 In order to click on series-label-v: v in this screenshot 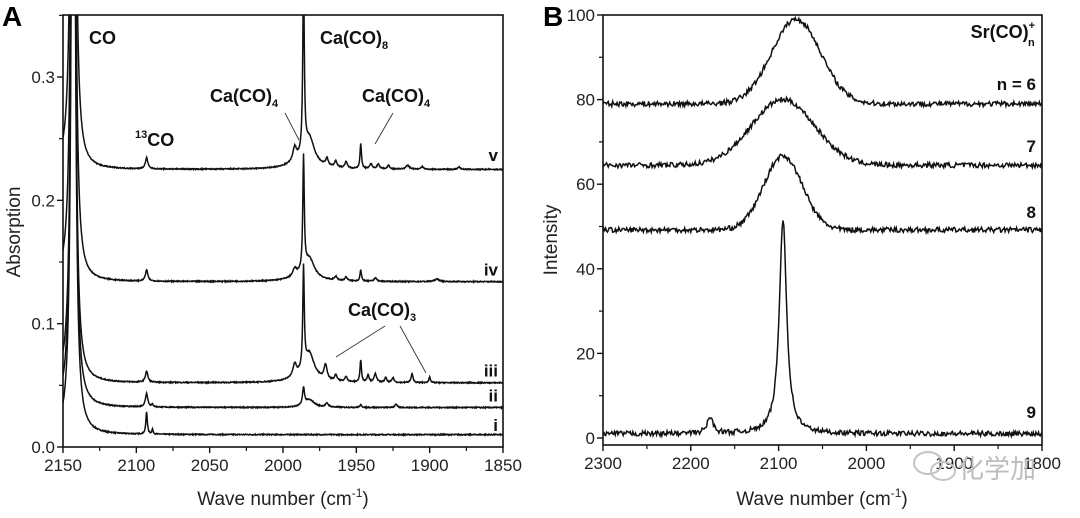, I will do `click(494, 155)`.